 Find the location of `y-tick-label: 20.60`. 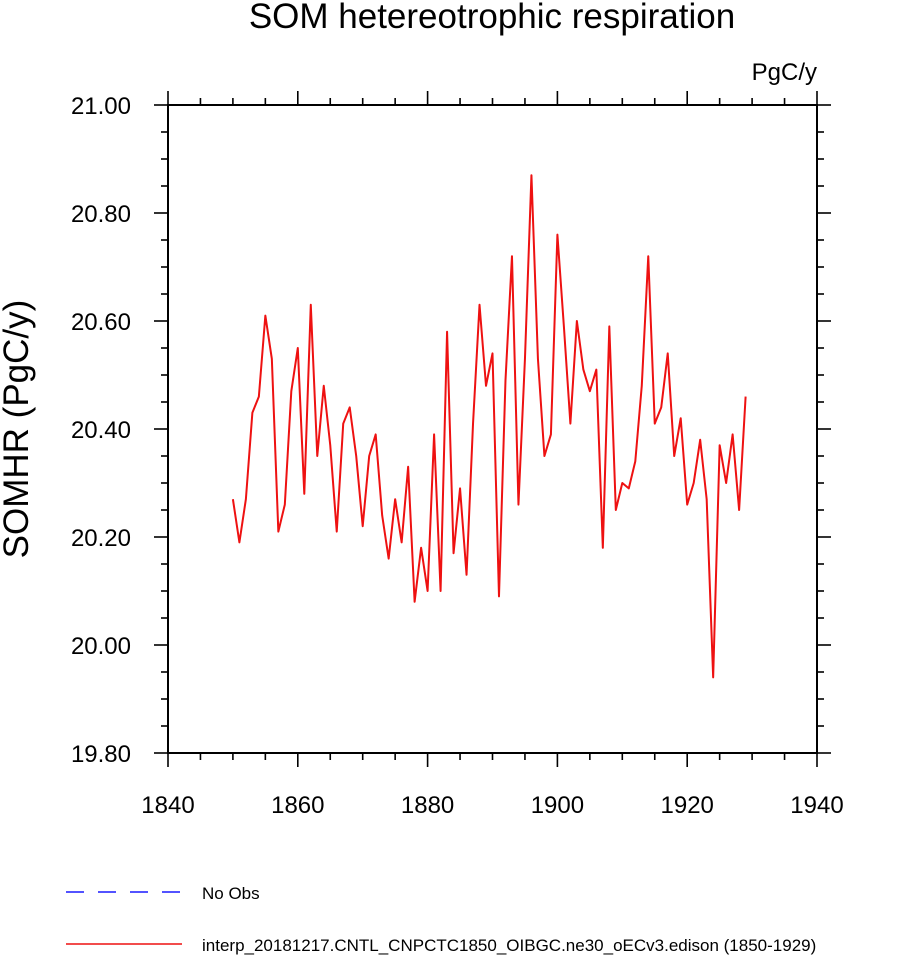

y-tick-label: 20.60 is located at coordinates (101, 322).